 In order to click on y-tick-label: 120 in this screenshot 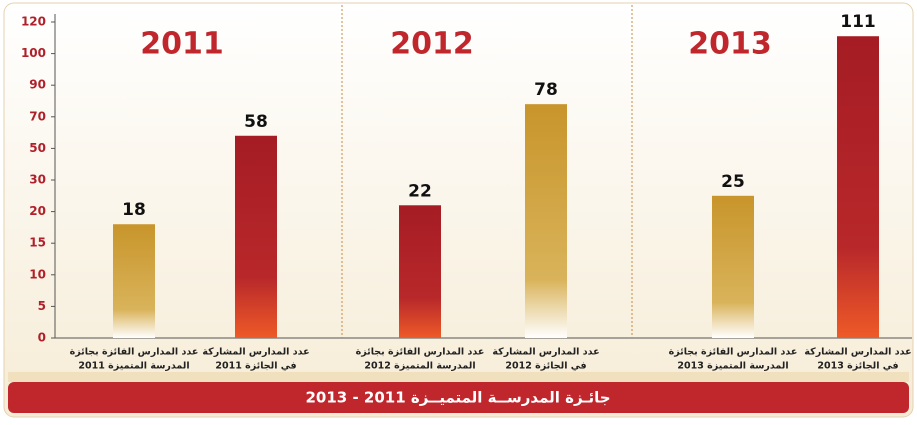, I will do `click(33, 22)`.